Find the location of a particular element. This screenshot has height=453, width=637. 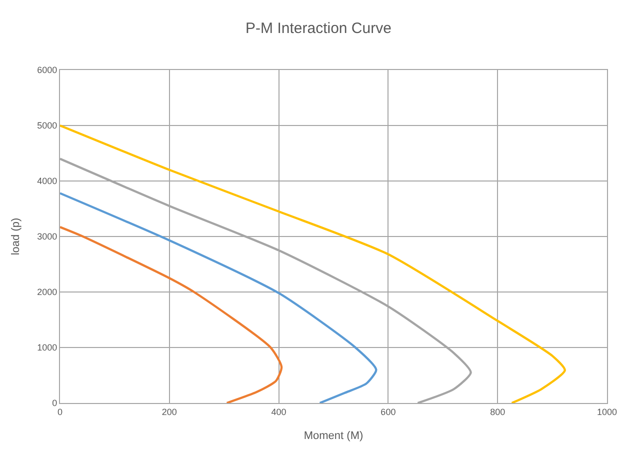

y-axis-title: load (p) is located at coordinates (16, 237).